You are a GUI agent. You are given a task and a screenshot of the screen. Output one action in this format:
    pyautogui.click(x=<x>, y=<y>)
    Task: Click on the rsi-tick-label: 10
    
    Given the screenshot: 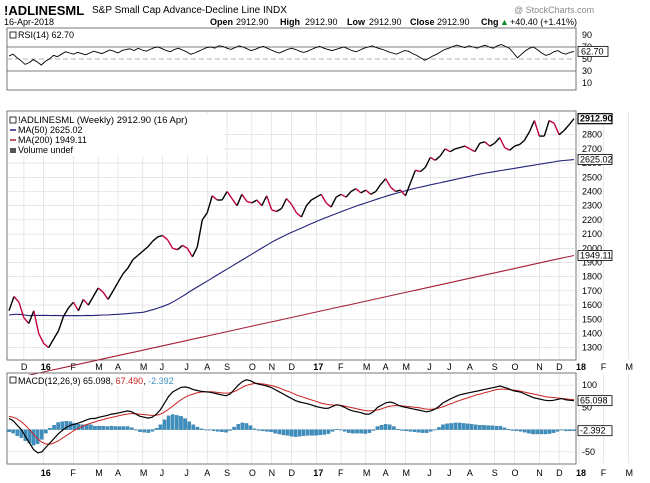 What is the action you would take?
    pyautogui.click(x=587, y=83)
    